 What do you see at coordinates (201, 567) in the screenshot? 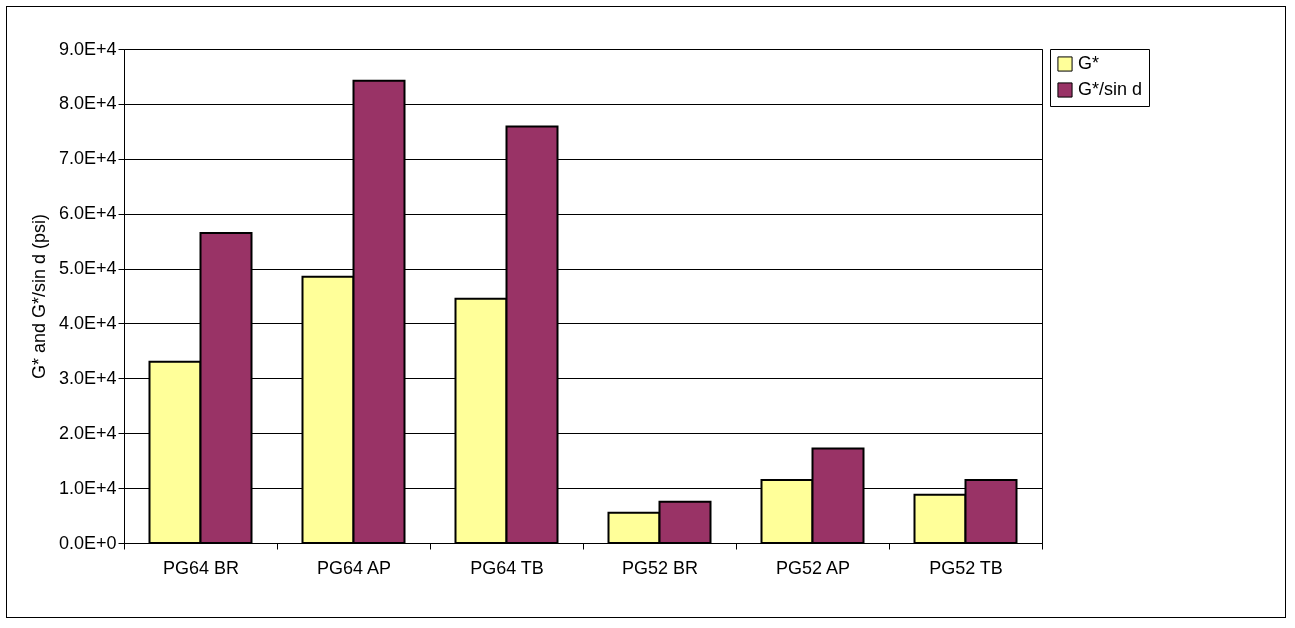
I see `x-tick-label: PG64 BR` at bounding box center [201, 567].